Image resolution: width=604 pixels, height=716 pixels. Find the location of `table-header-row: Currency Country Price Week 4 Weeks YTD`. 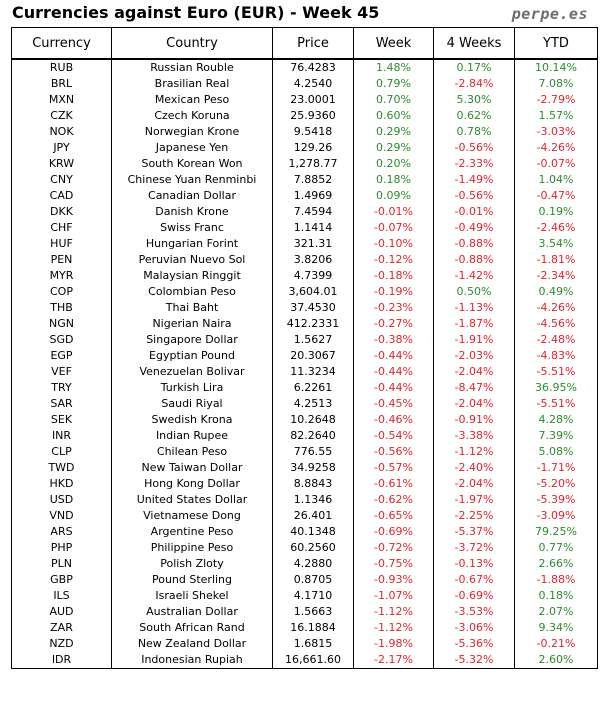

table-header-row: Currency Country Price Week 4 Weeks YTD is located at coordinates (304, 43).